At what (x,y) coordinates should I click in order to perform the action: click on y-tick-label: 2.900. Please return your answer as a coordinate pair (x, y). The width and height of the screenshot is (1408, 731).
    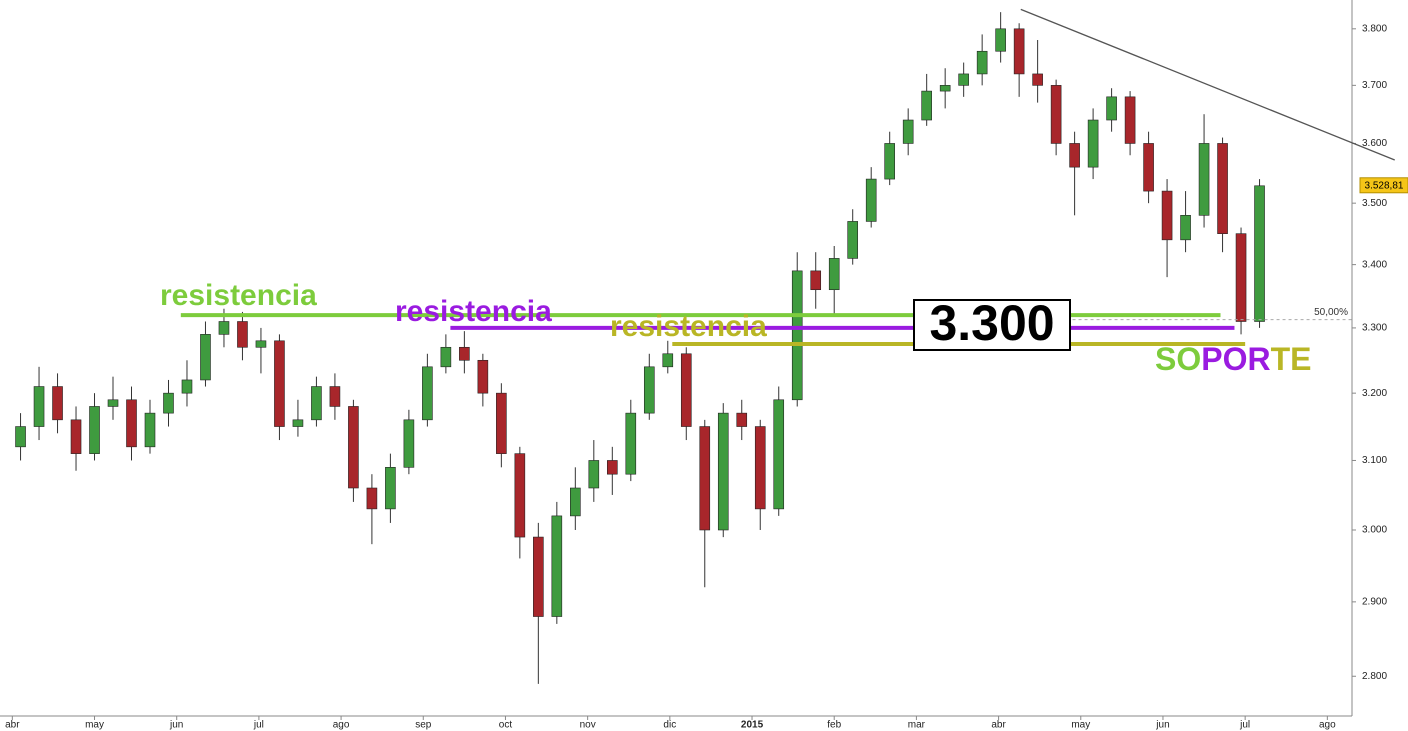
    Looking at the image, I should click on (1374, 601).